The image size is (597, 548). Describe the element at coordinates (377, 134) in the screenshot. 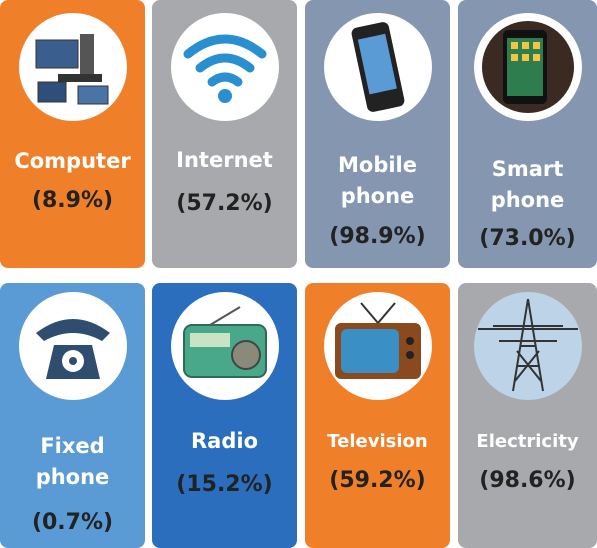

I see `tile: Mobile phone (98.9%)` at that location.